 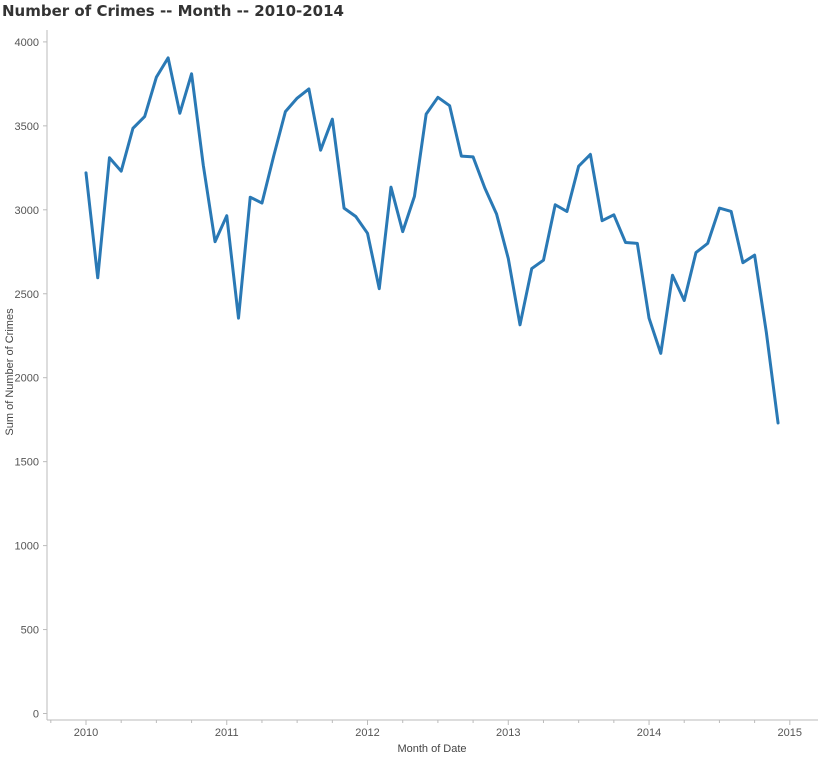 I want to click on y-tick-label: 3000, so click(x=27, y=211).